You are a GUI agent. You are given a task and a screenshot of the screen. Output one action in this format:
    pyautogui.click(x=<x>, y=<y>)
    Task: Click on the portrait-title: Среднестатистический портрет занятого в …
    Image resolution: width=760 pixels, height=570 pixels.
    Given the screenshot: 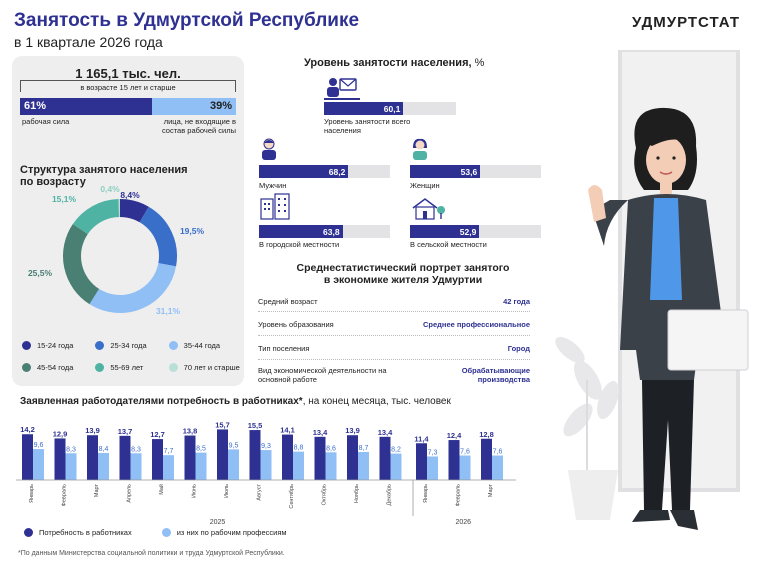 What is the action you would take?
    pyautogui.click(x=403, y=274)
    